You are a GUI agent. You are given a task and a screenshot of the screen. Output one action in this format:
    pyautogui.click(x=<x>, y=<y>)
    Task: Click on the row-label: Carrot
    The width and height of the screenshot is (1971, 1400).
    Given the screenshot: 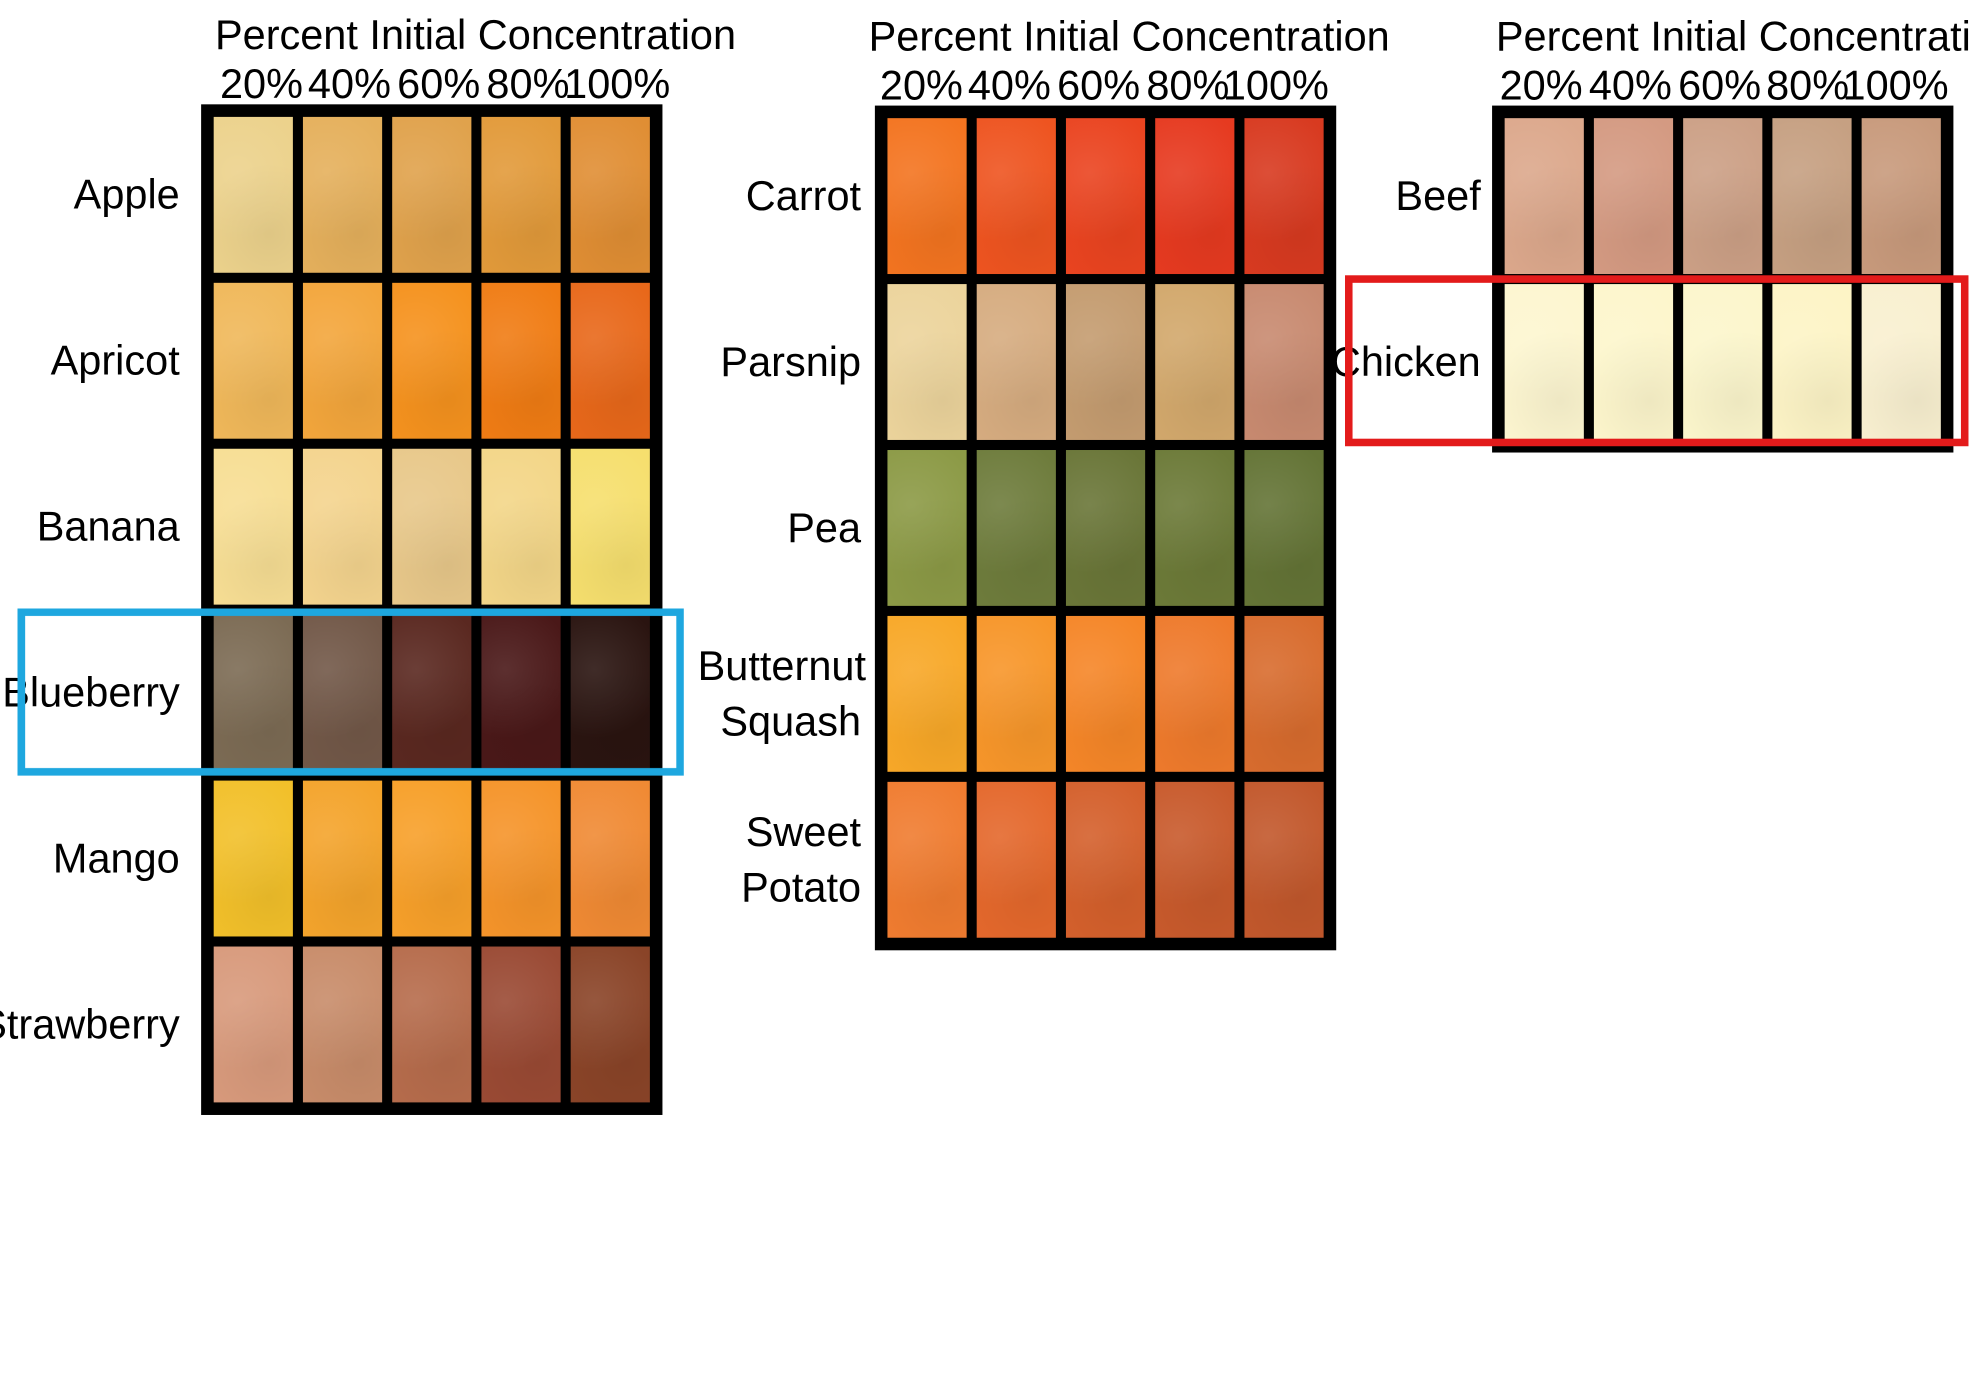 What is the action you would take?
    pyautogui.click(x=803, y=195)
    